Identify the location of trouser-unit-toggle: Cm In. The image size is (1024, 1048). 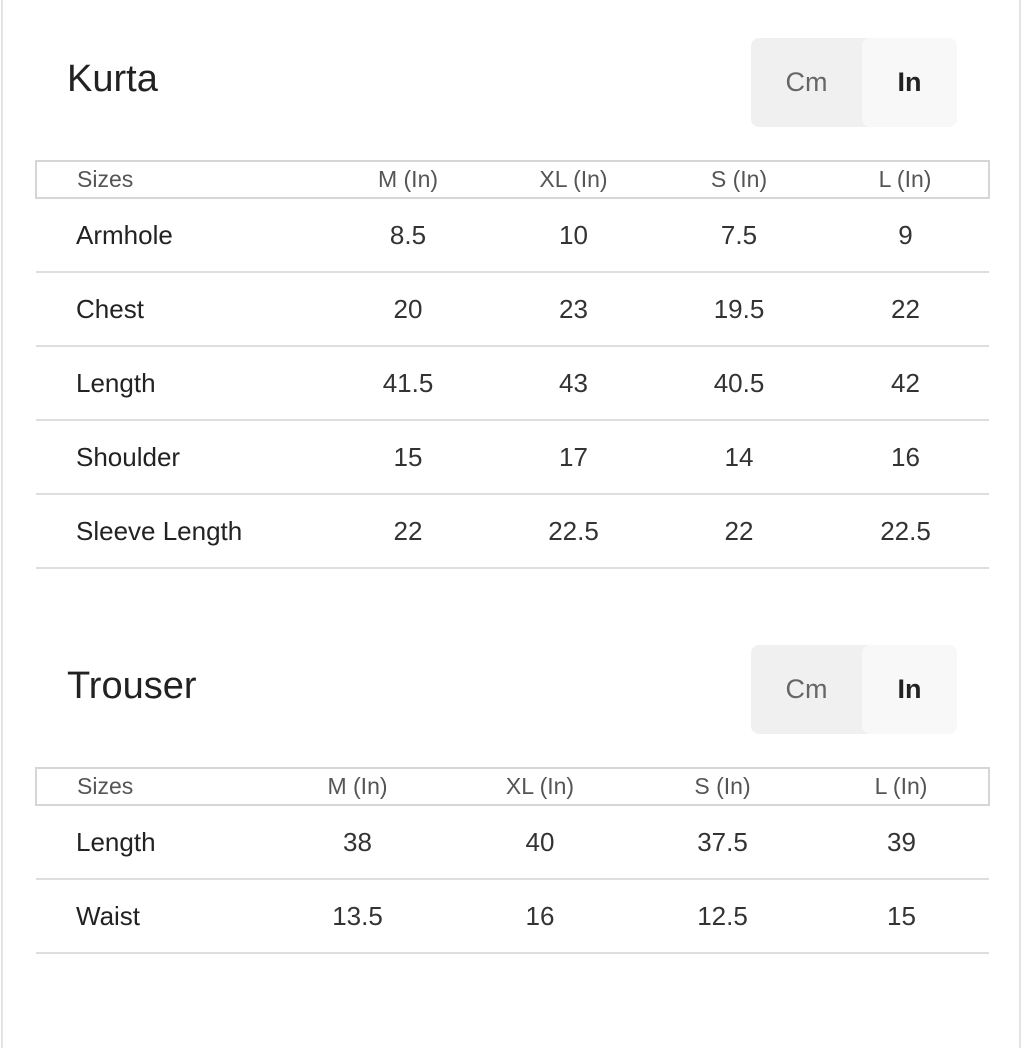
(854, 689).